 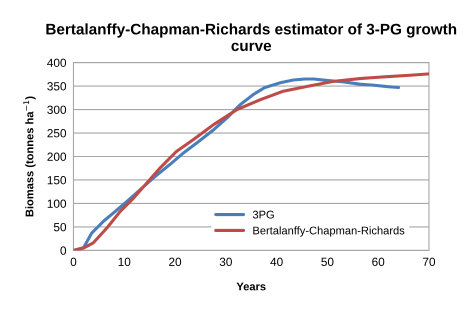 I want to click on y-tick-label: 100, so click(x=57, y=203).